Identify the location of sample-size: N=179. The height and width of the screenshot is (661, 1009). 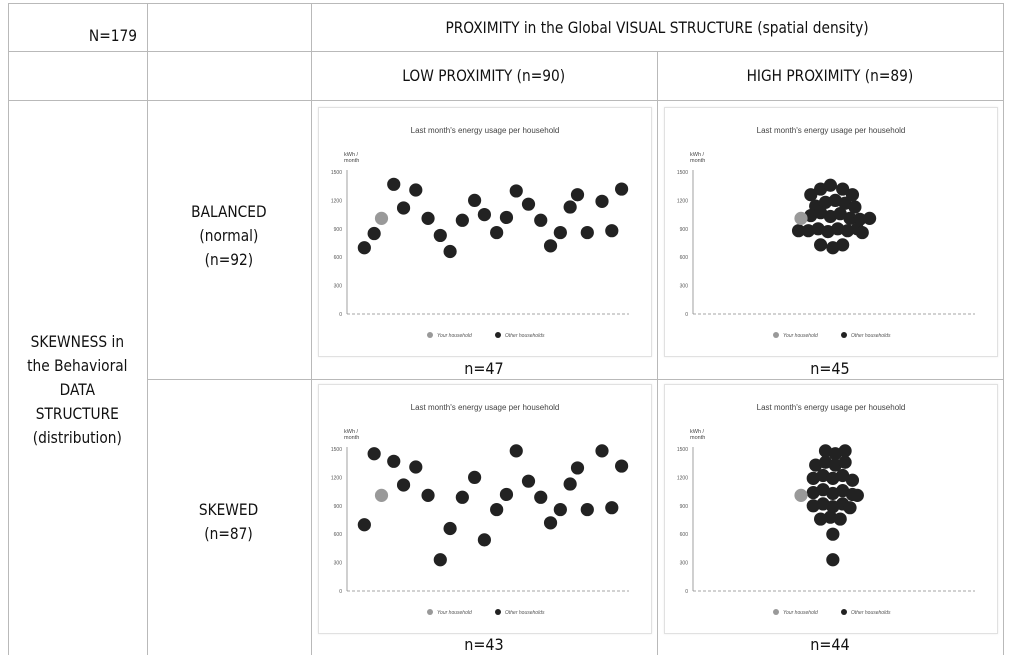
(113, 35).